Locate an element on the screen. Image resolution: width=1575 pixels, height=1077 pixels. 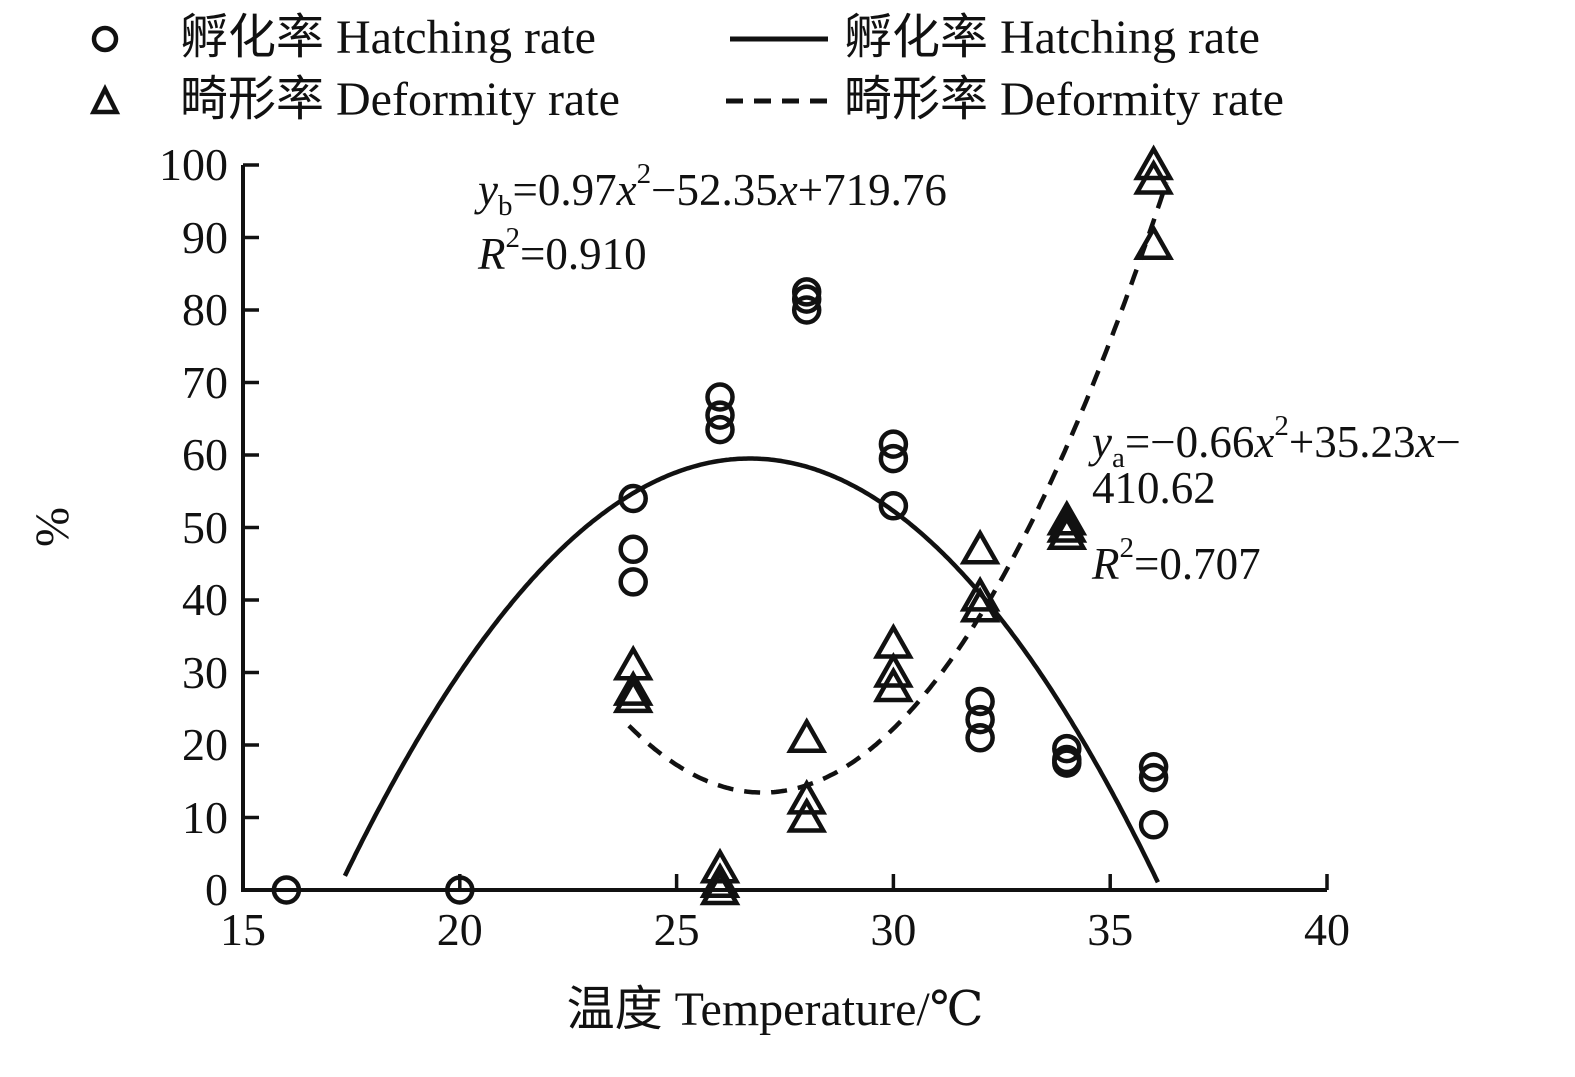
eq-text: 410.62 is located at coordinates (1154, 488).